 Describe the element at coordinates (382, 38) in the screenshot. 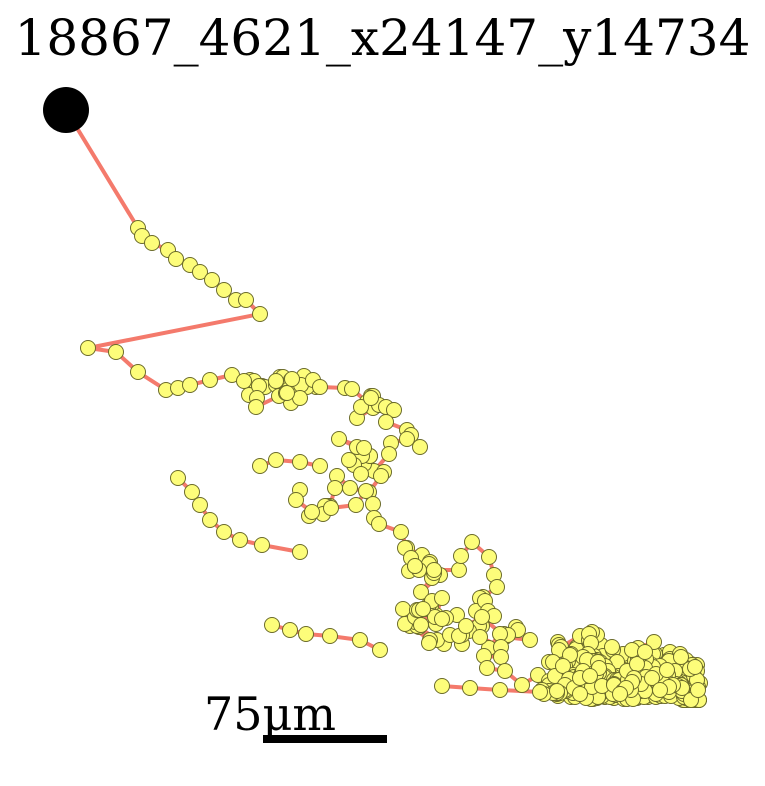

I see `figure-title: 18867_4621_x24147_y14734` at that location.